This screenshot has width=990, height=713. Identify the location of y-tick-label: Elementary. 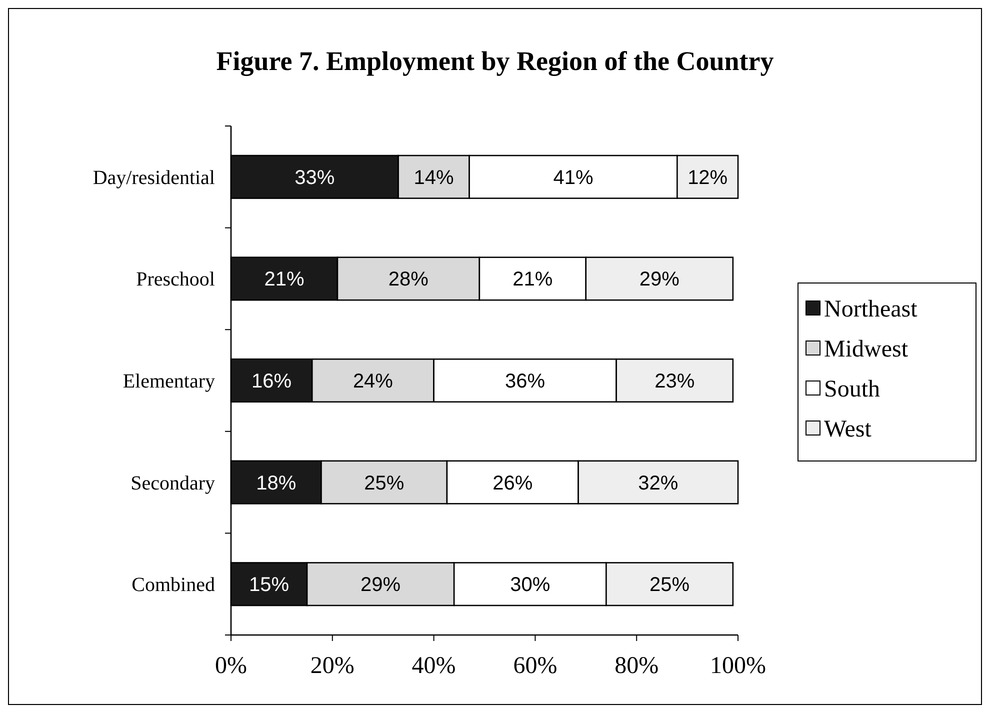
(168, 381).